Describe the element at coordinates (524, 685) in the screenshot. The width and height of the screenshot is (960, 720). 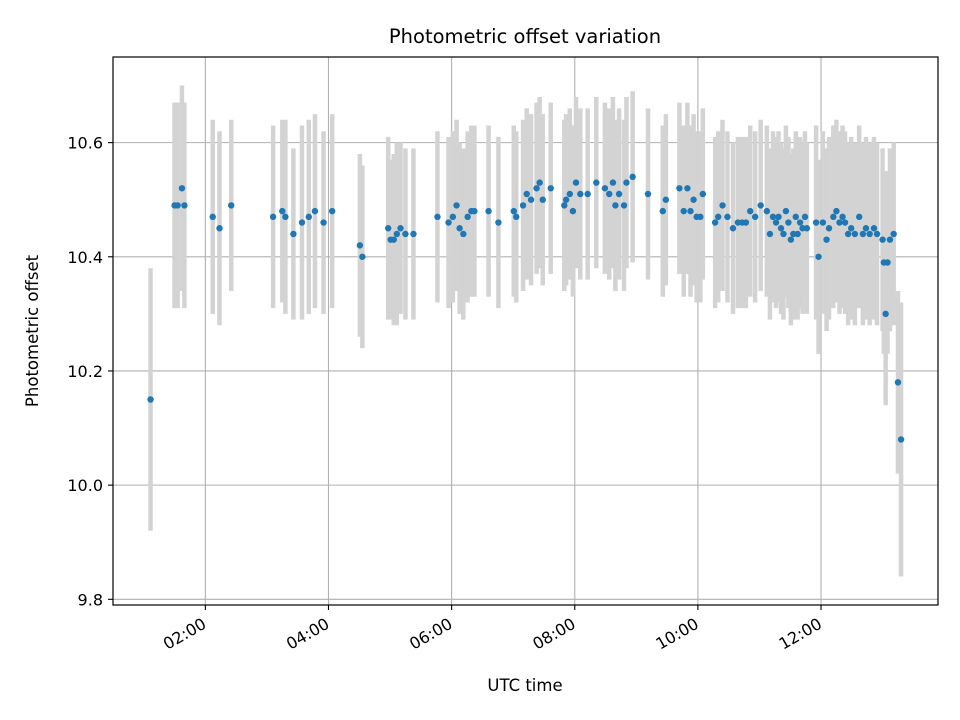
I see `x-axis-label: UTC time` at that location.